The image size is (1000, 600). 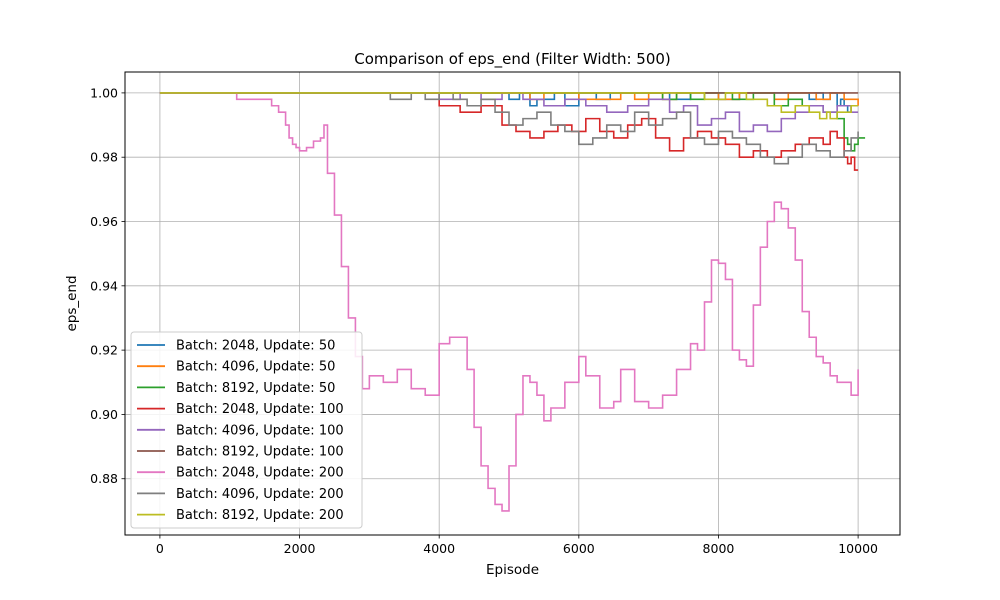 What do you see at coordinates (858, 548) in the screenshot?
I see `x-tick-label: 10000` at bounding box center [858, 548].